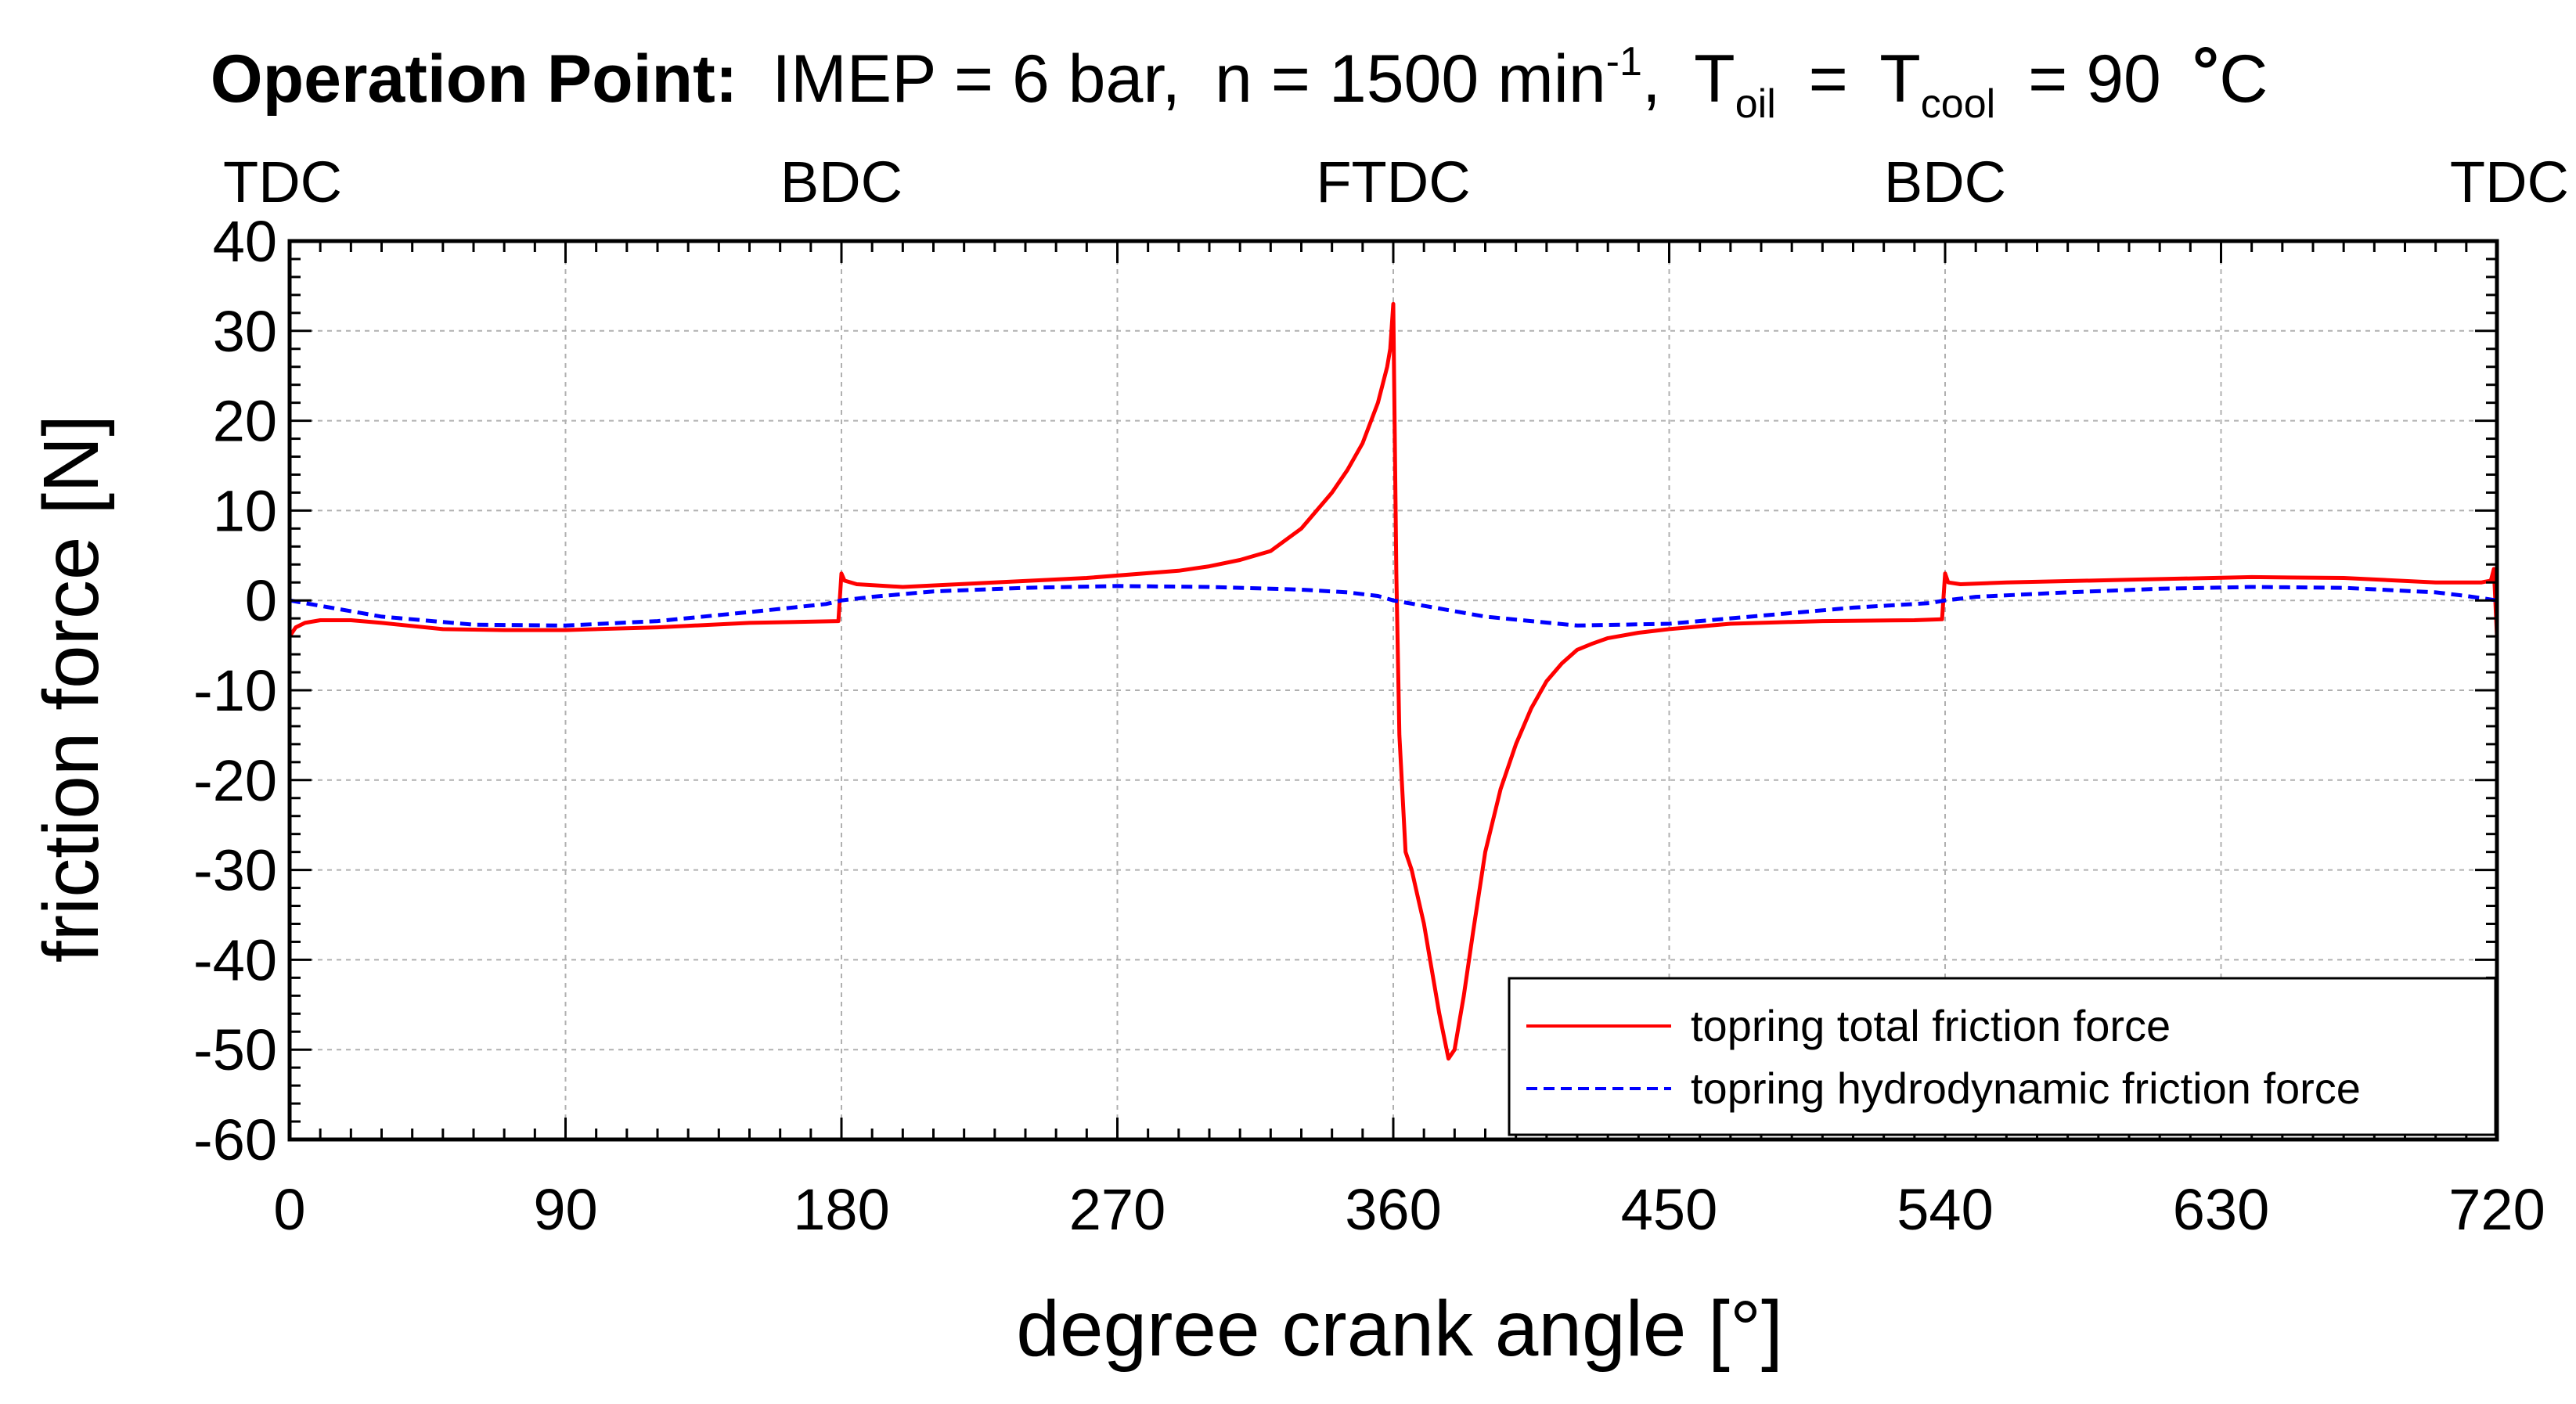 This screenshot has height=1404, width=2576. What do you see at coordinates (1399, 1329) in the screenshot?
I see `x-axis-label: degree crank angle [°]` at bounding box center [1399, 1329].